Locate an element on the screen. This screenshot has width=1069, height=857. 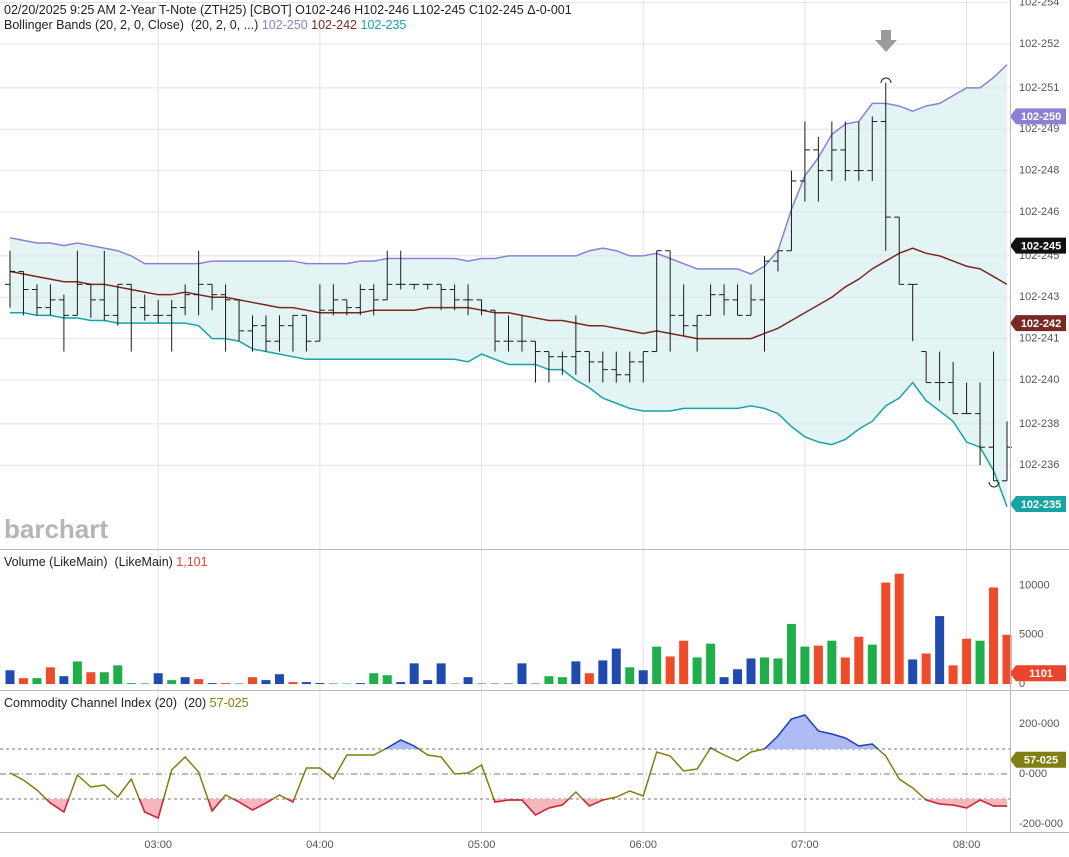
price-tag-label: 102-250 is located at coordinates (1041, 117).